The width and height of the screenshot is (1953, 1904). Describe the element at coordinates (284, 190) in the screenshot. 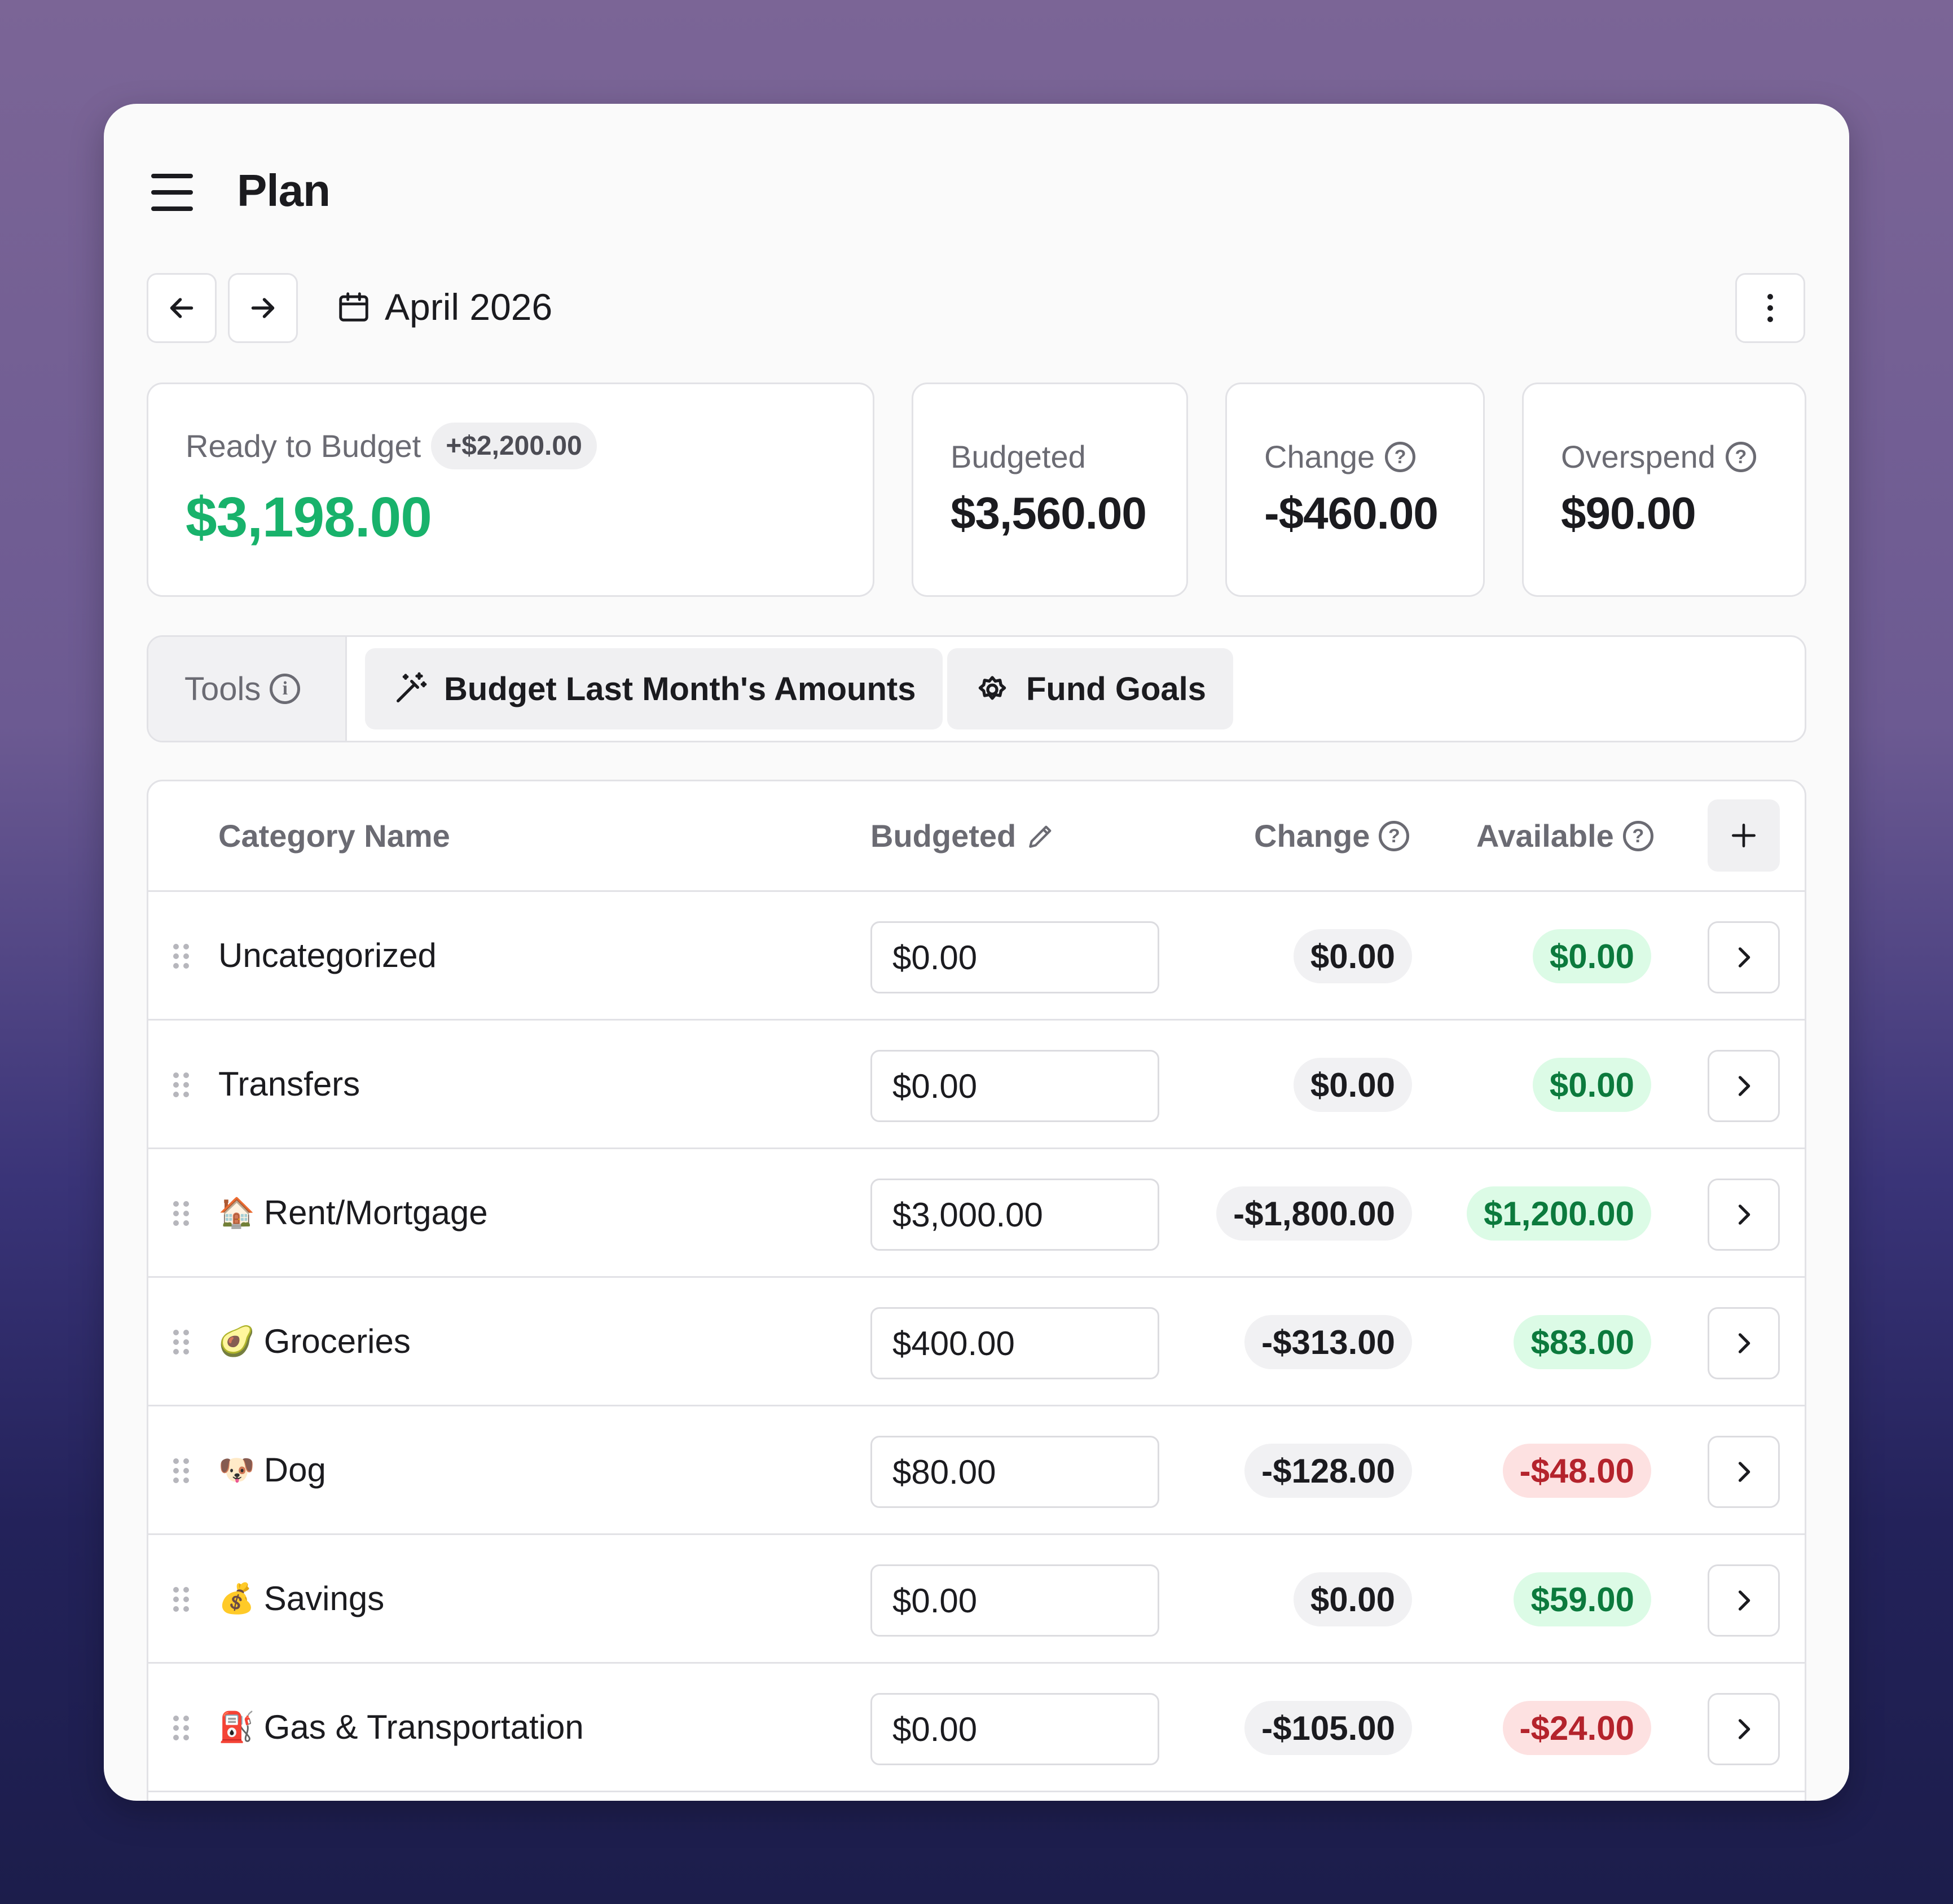

I see `page-title: Plan` at that location.